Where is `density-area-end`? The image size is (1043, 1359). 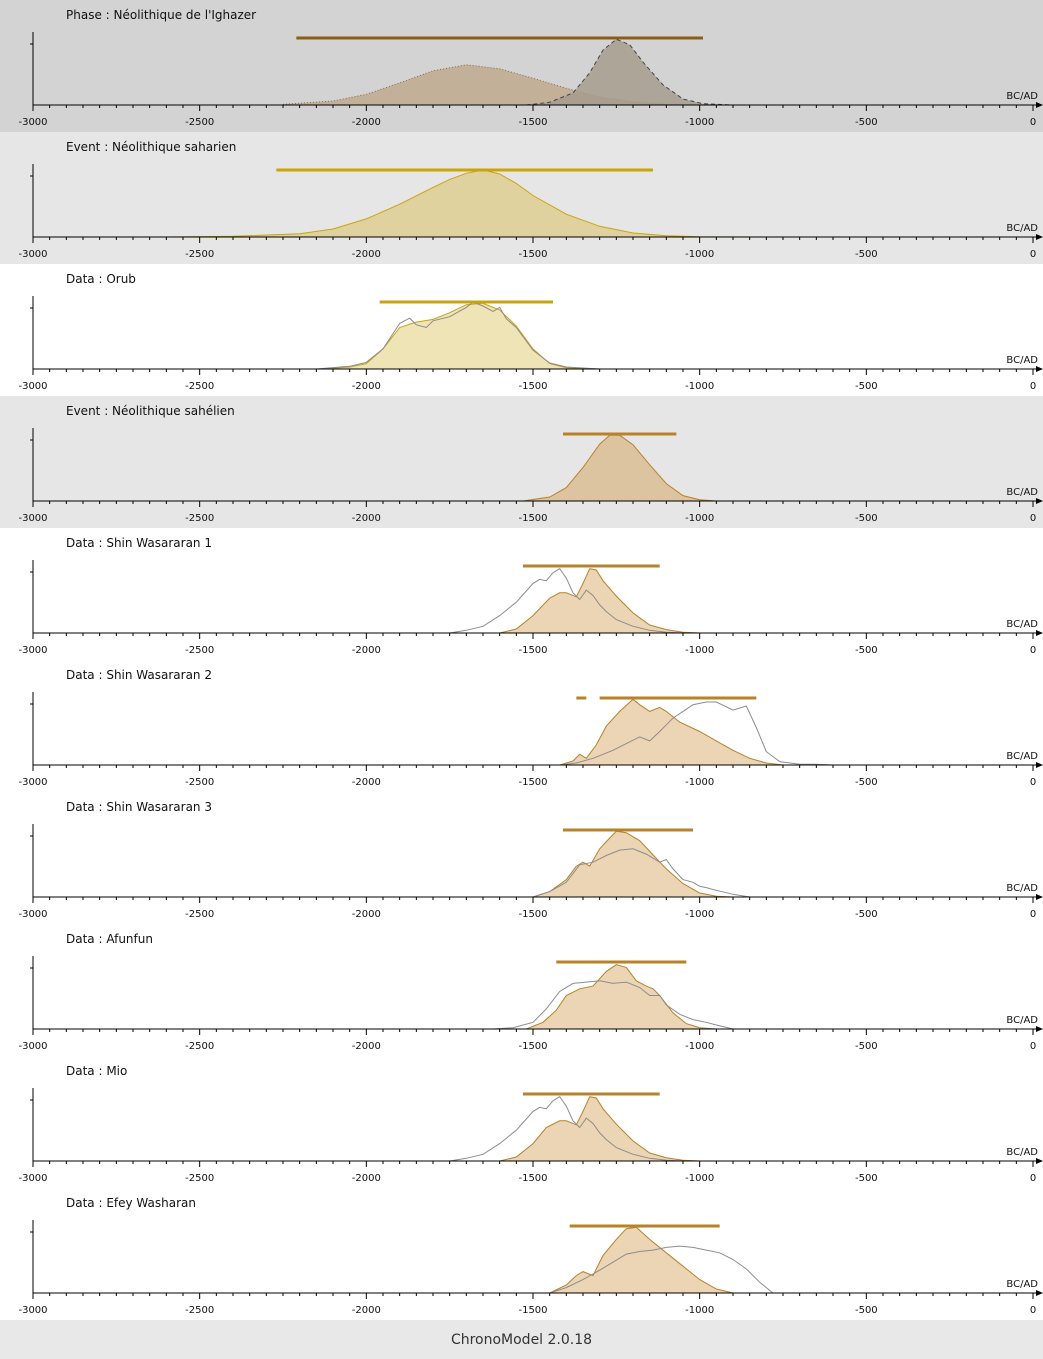 density-area-end is located at coordinates (629, 72).